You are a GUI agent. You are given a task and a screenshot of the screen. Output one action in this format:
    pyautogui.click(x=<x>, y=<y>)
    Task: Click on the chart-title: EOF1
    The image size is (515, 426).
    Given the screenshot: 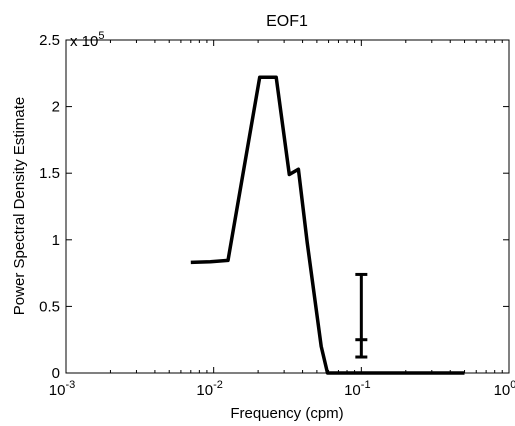 What is the action you would take?
    pyautogui.click(x=287, y=21)
    